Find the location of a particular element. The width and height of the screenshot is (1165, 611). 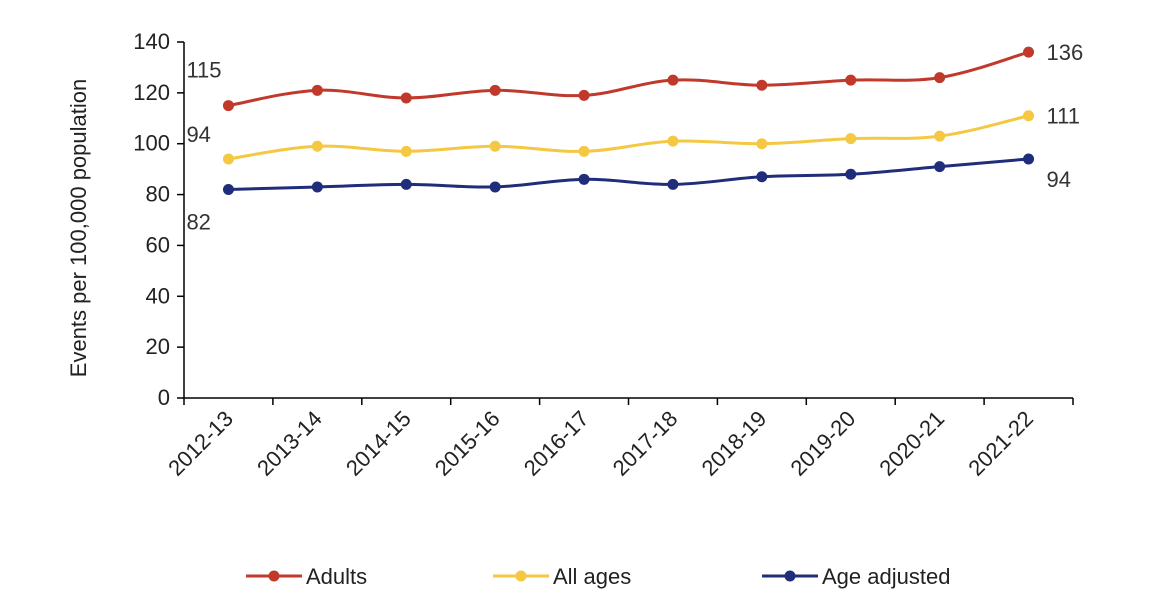

x-tick-label: 2019-20 is located at coordinates (823, 443).